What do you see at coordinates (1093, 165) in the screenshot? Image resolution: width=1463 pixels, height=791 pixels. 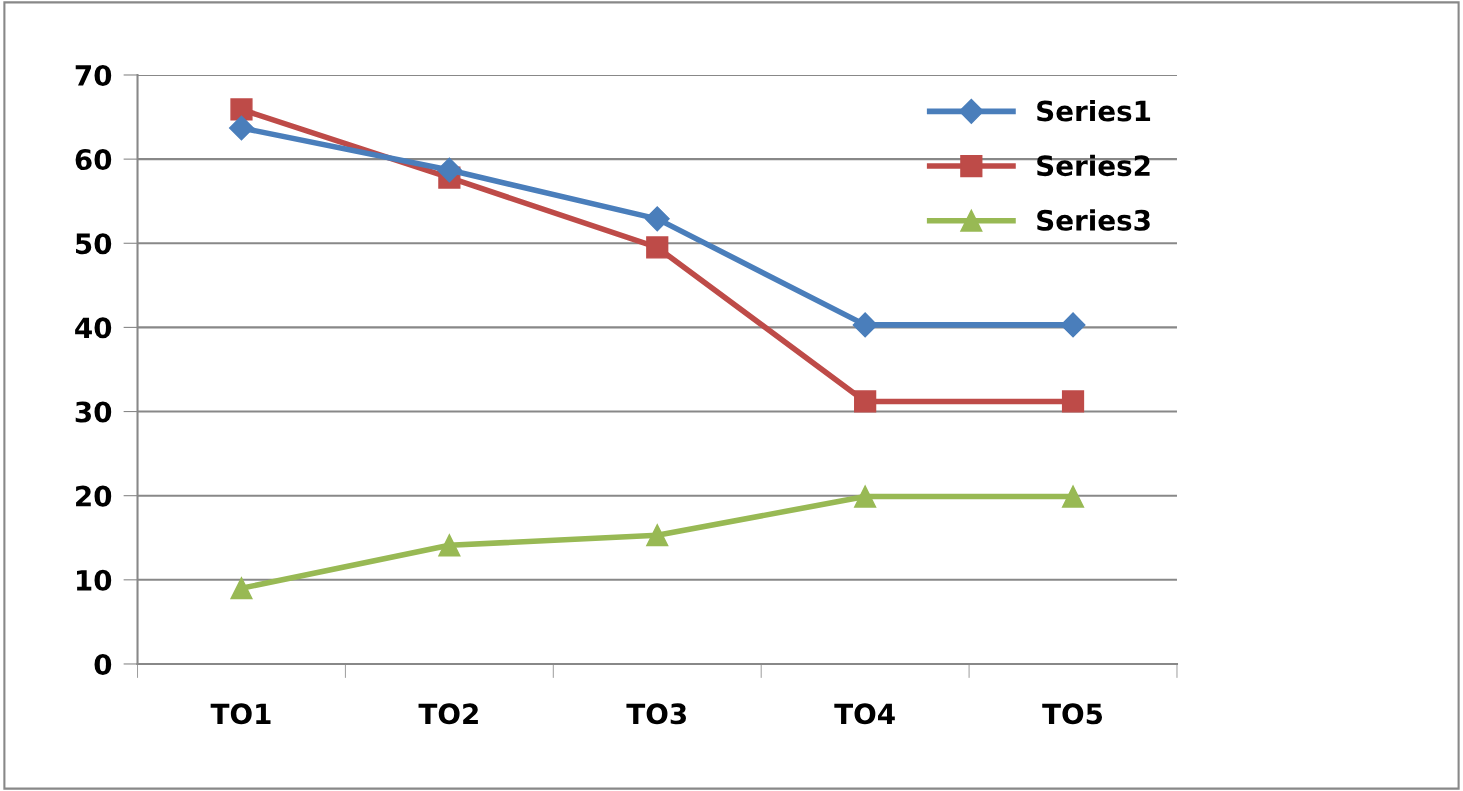 I see `legend-label: Series2` at bounding box center [1093, 165].